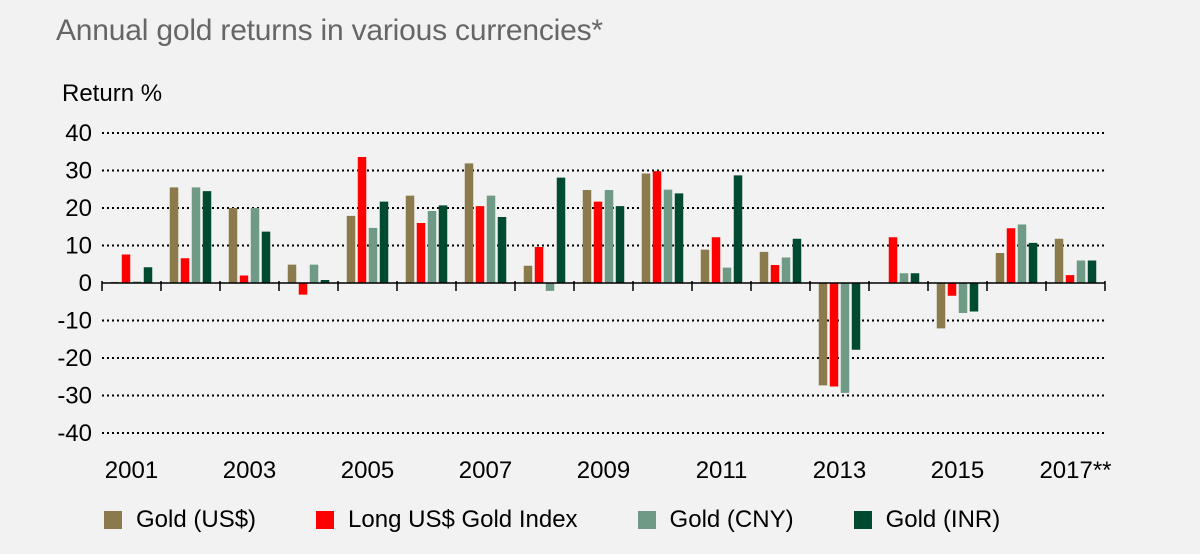 The image size is (1200, 554). I want to click on bar-gold-inr-2003, so click(266, 257).